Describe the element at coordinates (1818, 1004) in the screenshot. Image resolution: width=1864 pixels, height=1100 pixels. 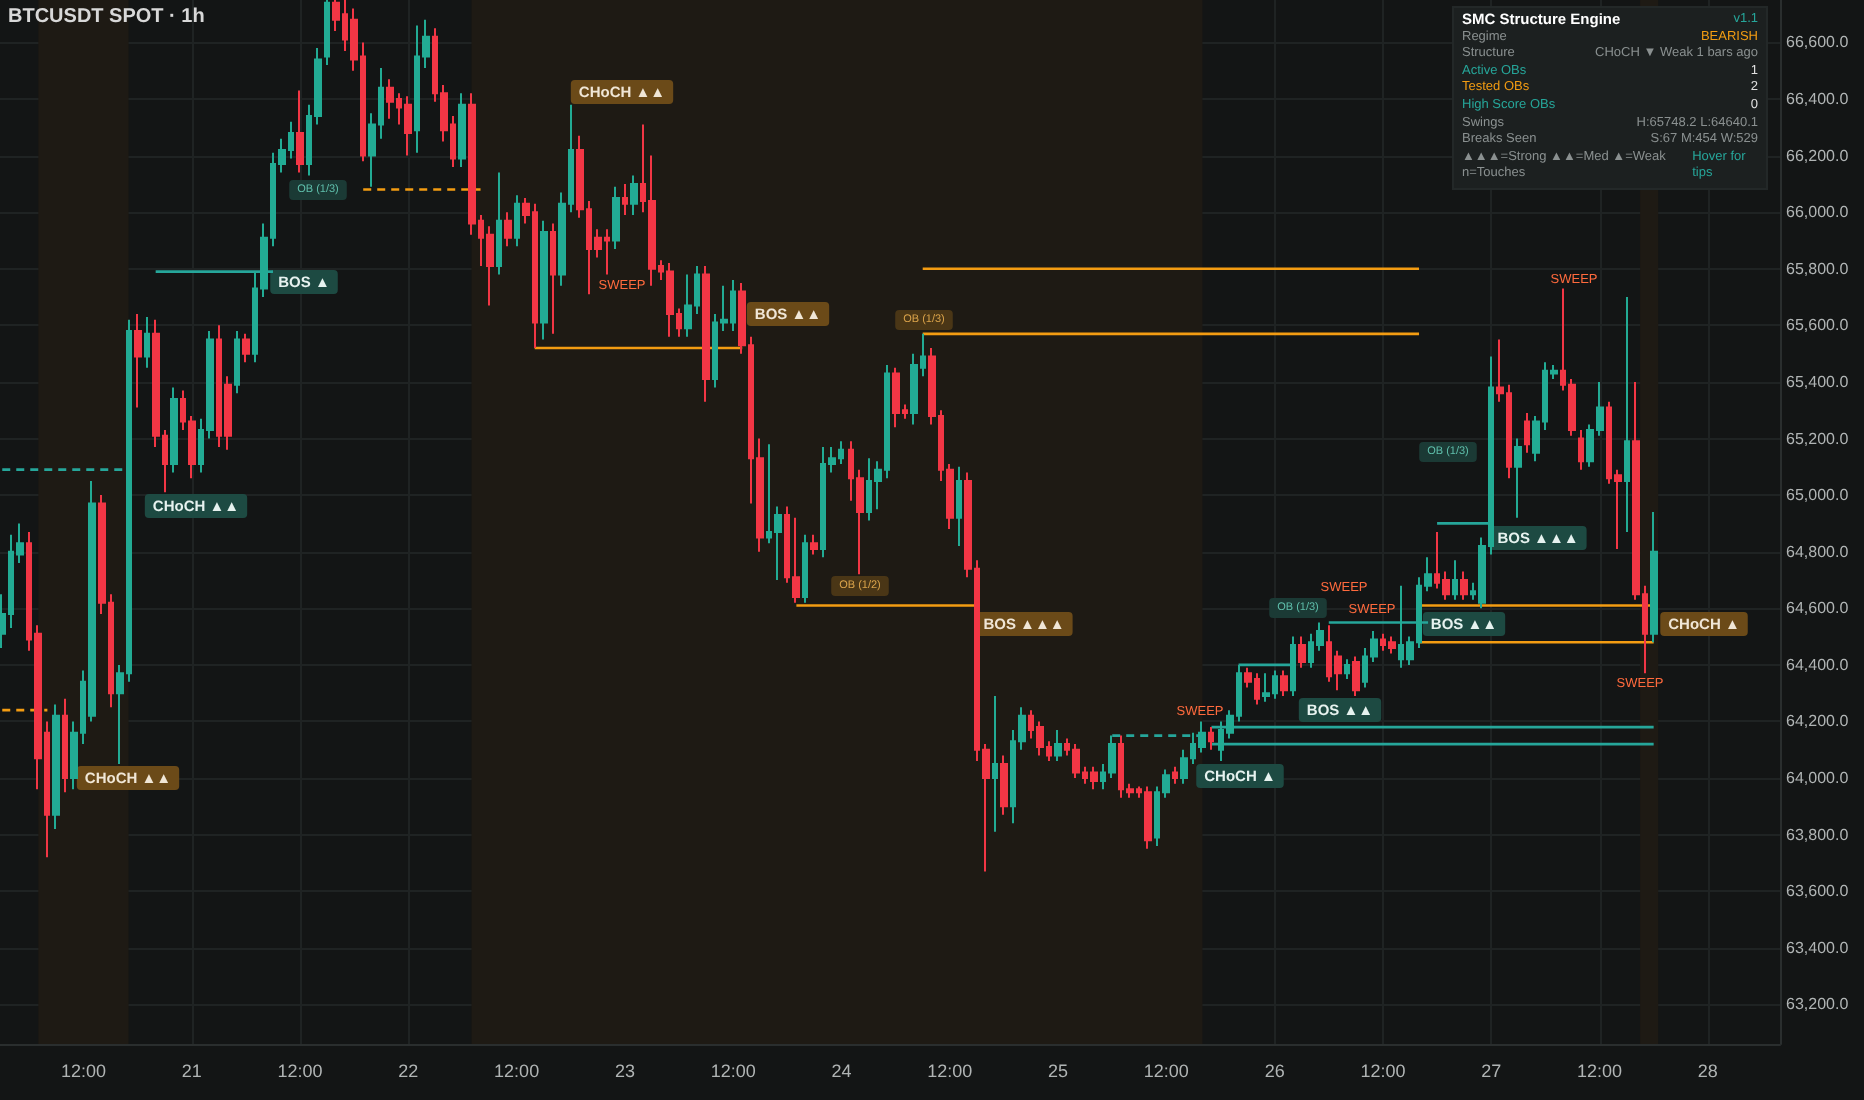
I see `y-tick-label: 63,200.0` at that location.